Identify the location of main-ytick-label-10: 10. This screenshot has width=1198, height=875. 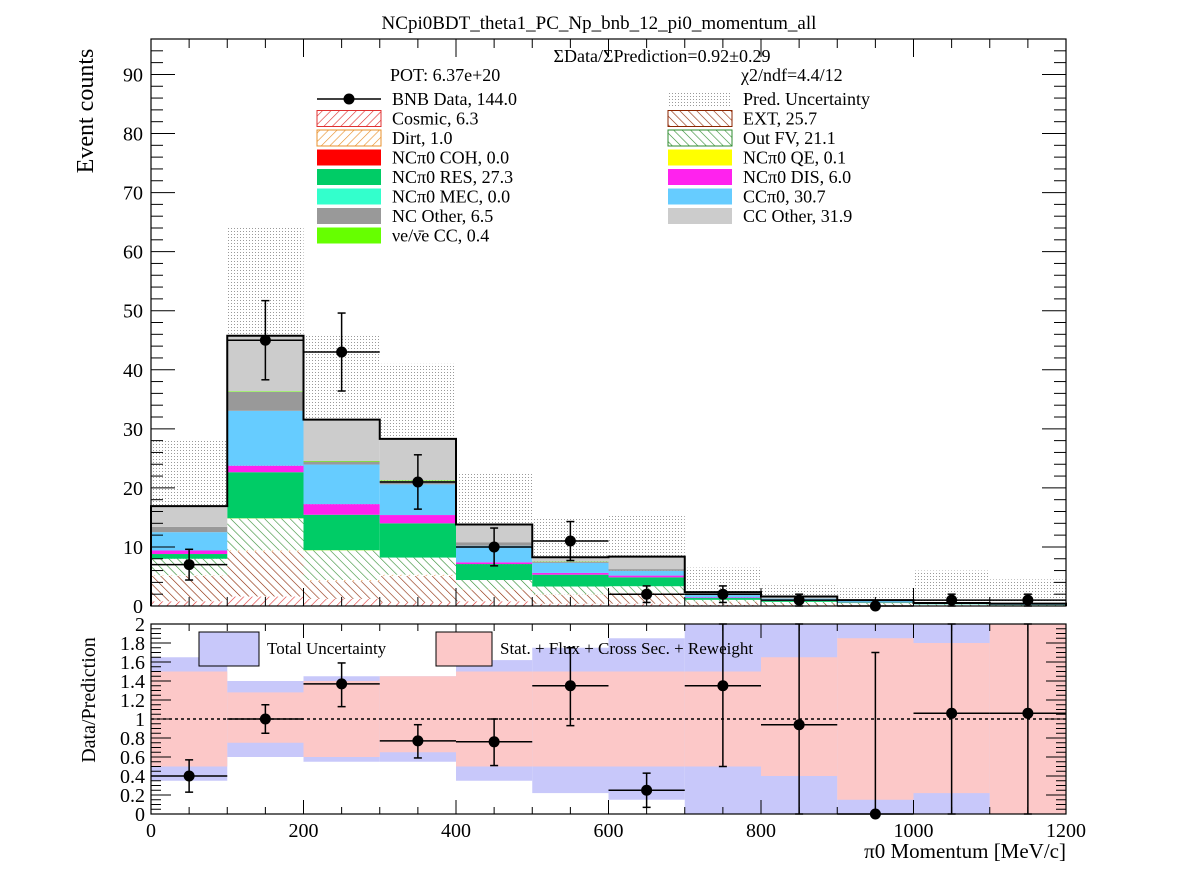
(133, 548).